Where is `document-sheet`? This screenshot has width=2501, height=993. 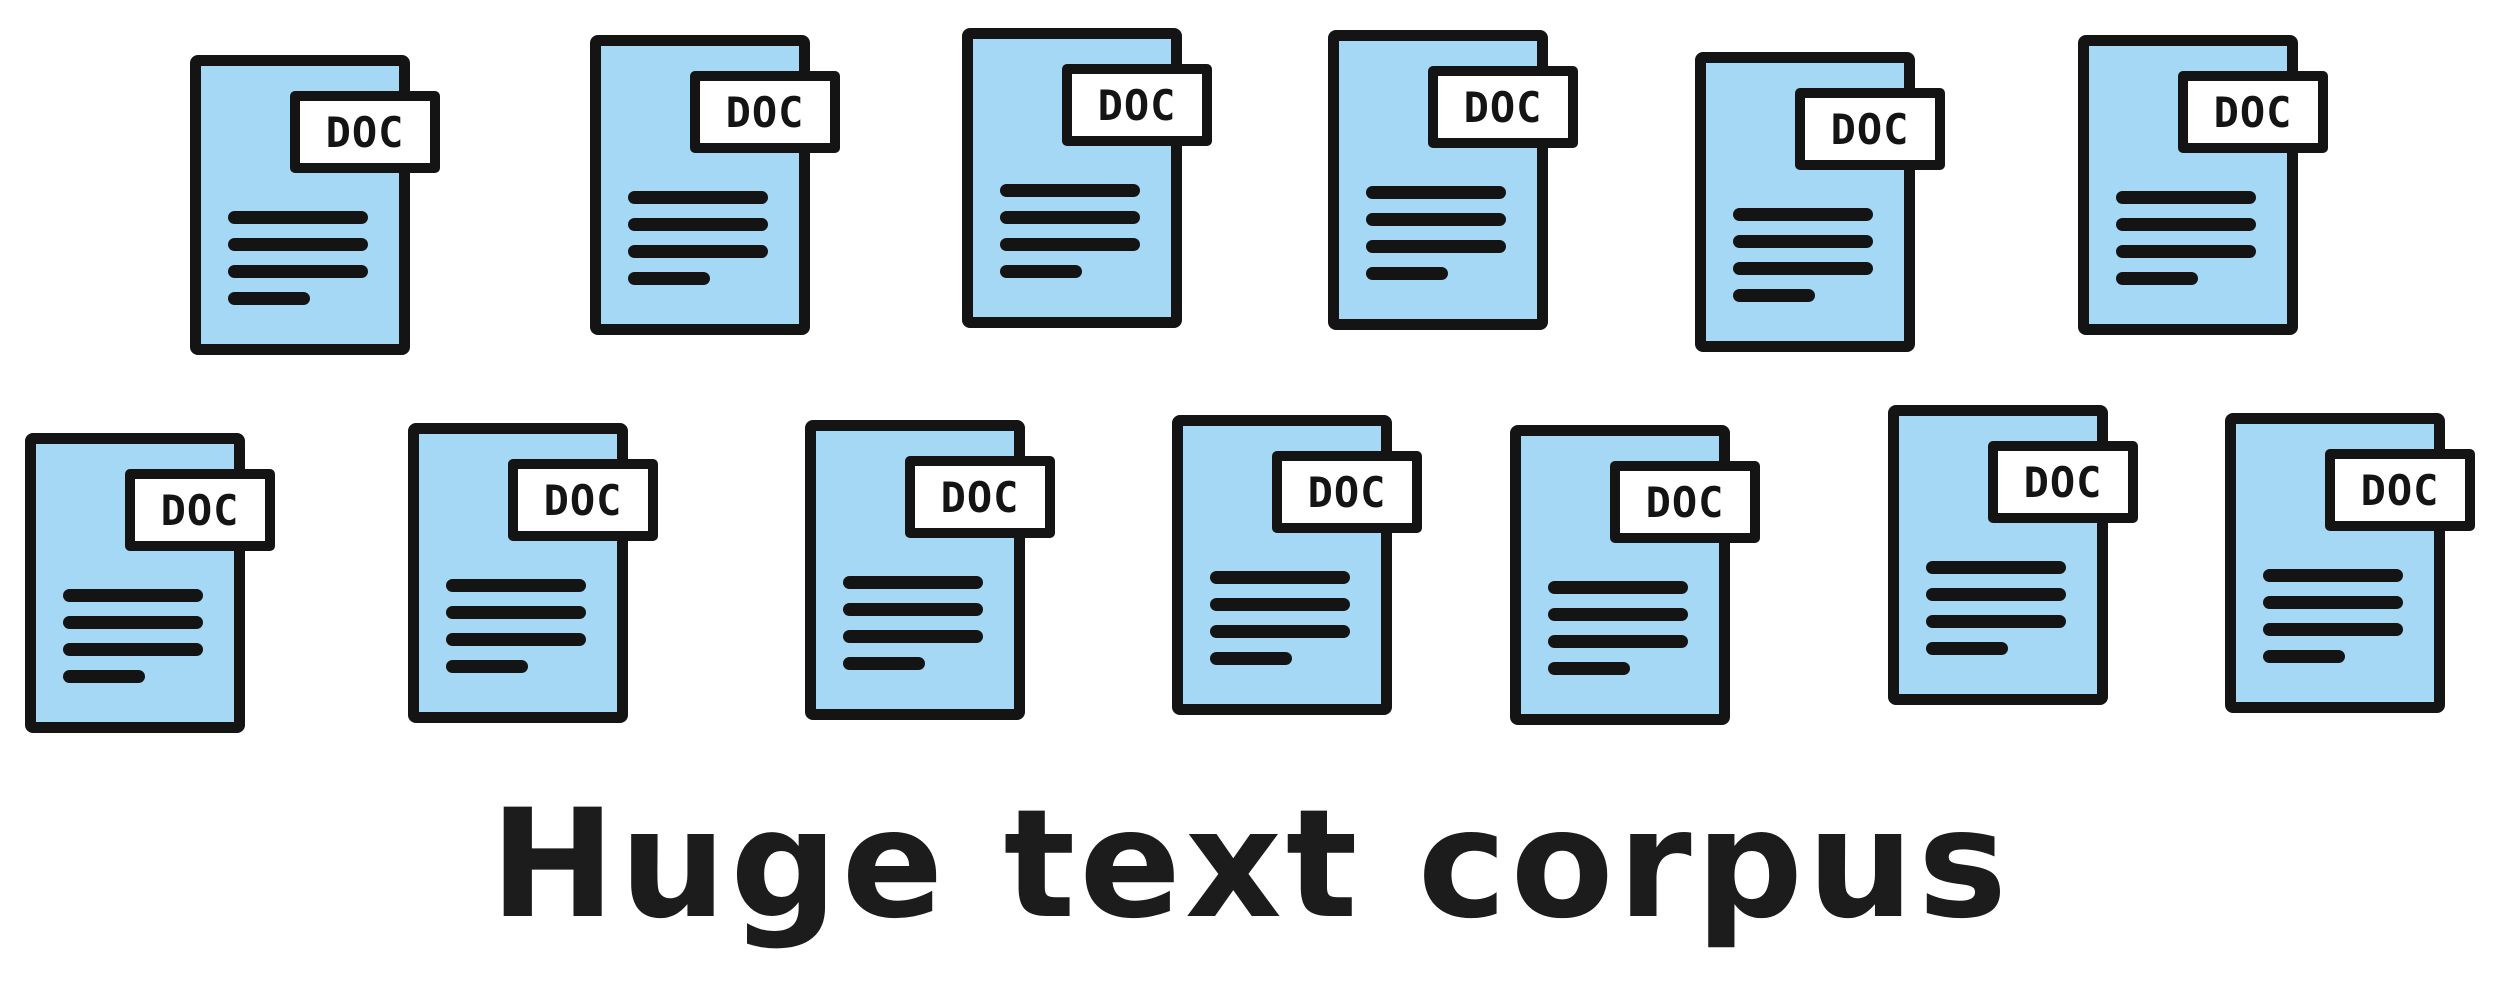 document-sheet is located at coordinates (1998, 555).